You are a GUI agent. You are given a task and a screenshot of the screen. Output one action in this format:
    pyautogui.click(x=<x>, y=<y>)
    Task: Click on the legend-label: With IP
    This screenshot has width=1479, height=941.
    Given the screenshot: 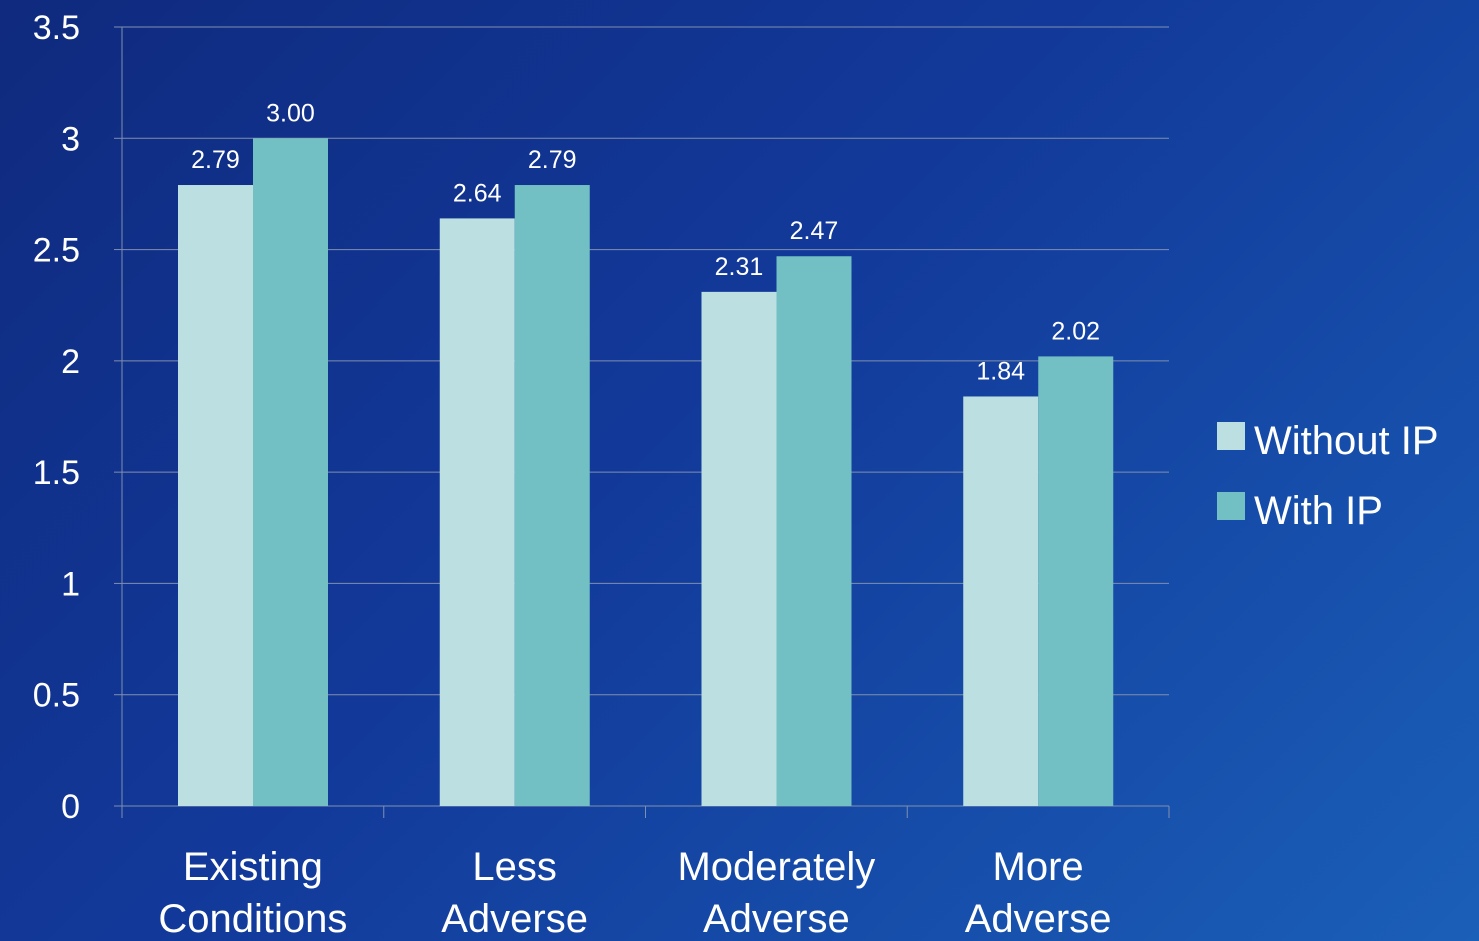 What is the action you would take?
    pyautogui.click(x=1318, y=511)
    